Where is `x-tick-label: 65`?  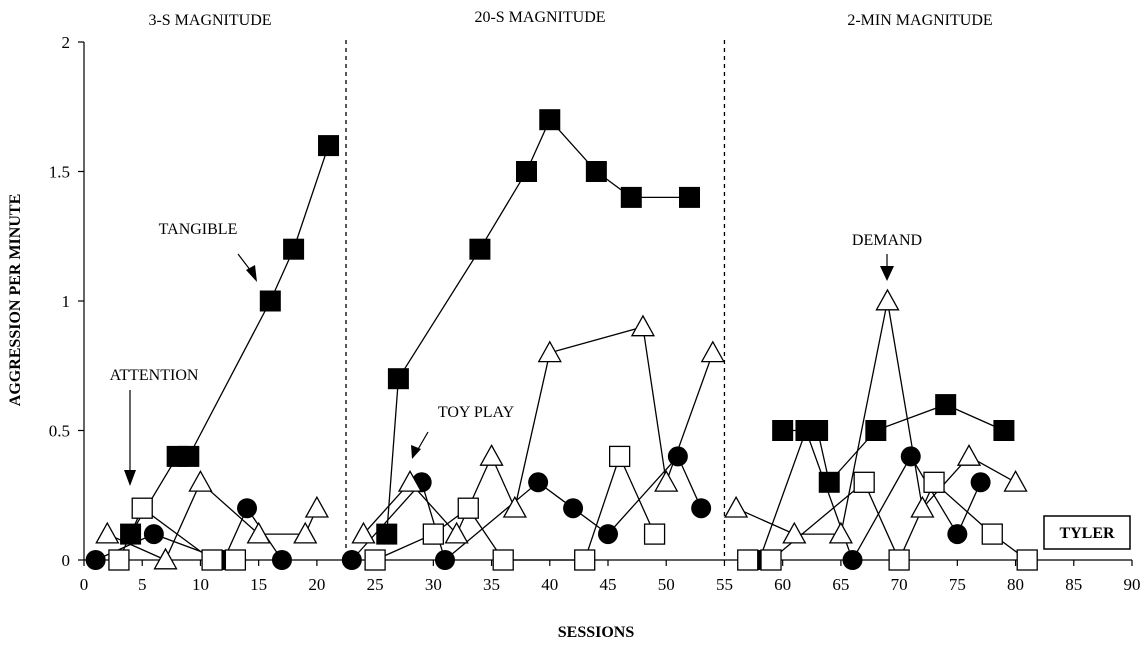
x-tick-label: 65 is located at coordinates (840, 584).